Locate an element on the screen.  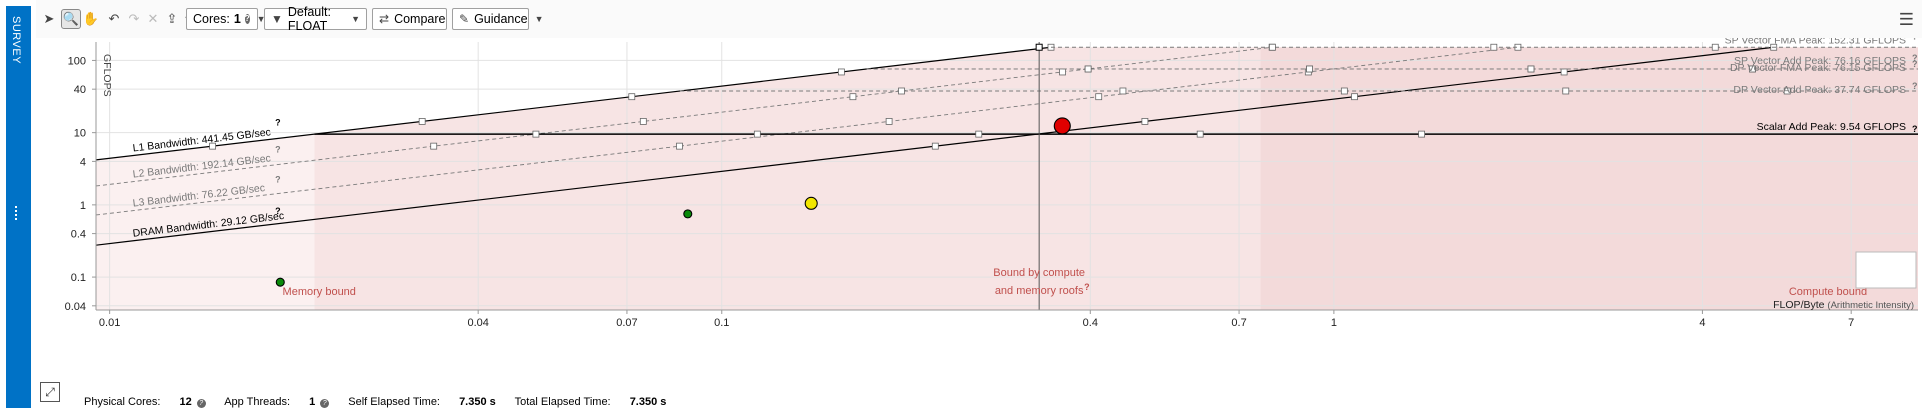
compute-roof-label: DP Vector Add Peak: 37.74 GFLOPS is located at coordinates (1819, 90).